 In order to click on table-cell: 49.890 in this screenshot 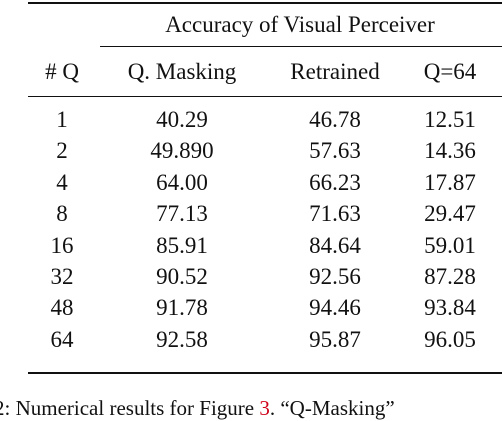, I will do `click(182, 151)`.